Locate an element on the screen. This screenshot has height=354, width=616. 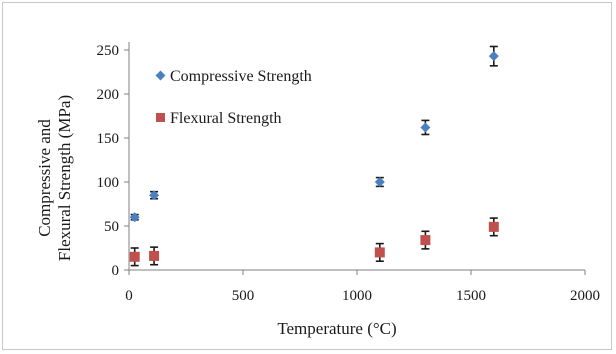
y-tick-label: 100 is located at coordinates (108, 183).